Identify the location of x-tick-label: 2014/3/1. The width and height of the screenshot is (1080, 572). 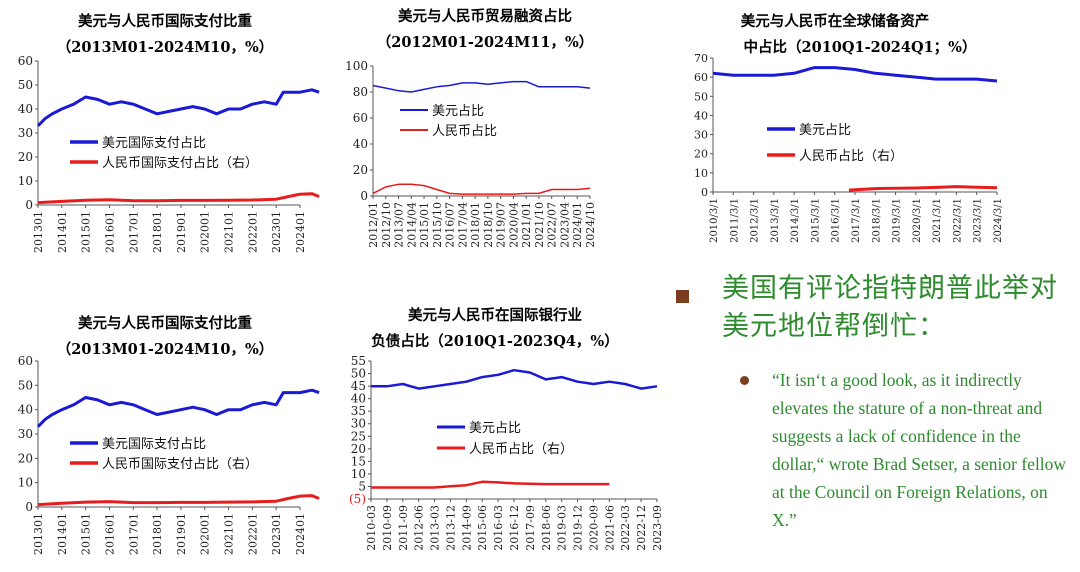
(795, 220).